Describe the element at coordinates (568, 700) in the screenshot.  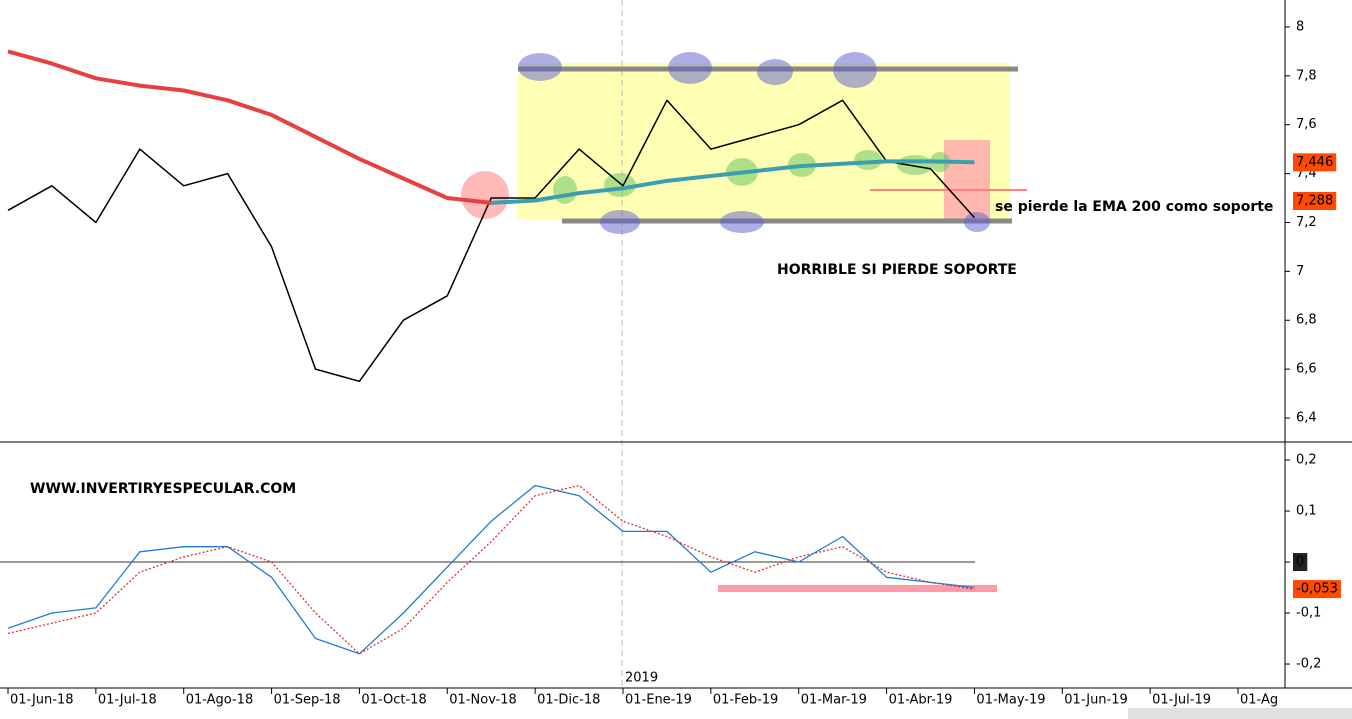
I see `x-tick-label: 01-Dic-18` at that location.